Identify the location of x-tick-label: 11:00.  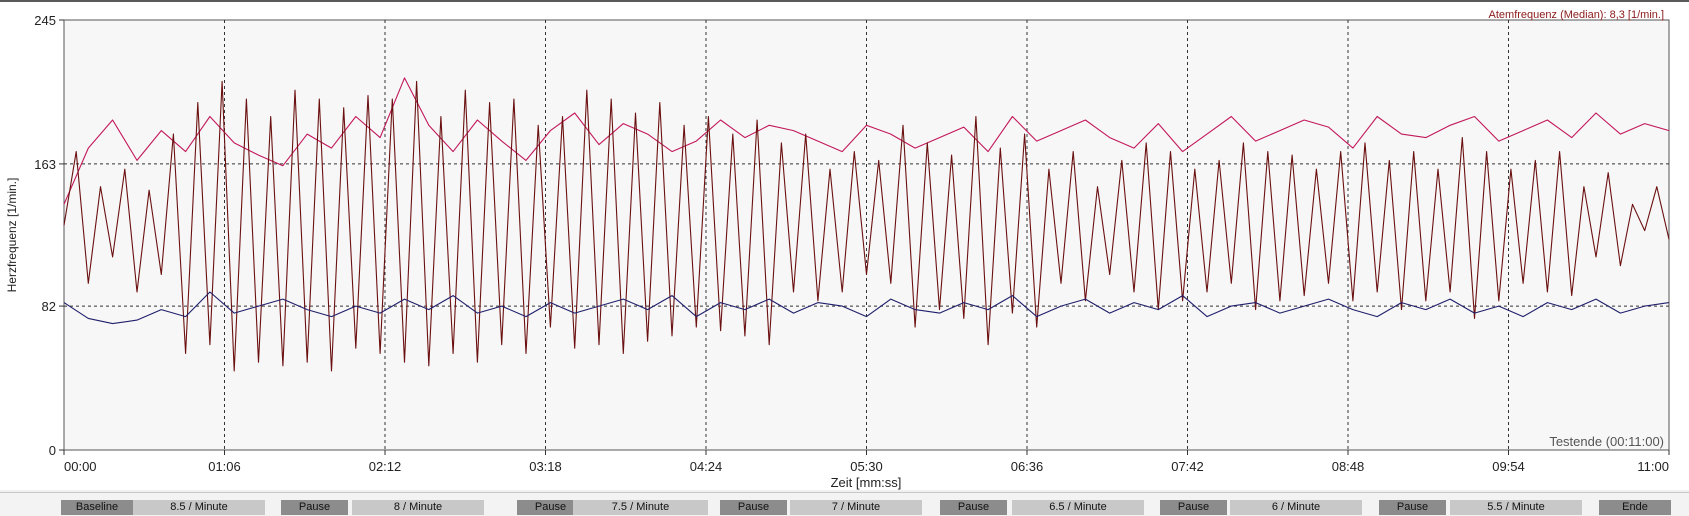
(1653, 466).